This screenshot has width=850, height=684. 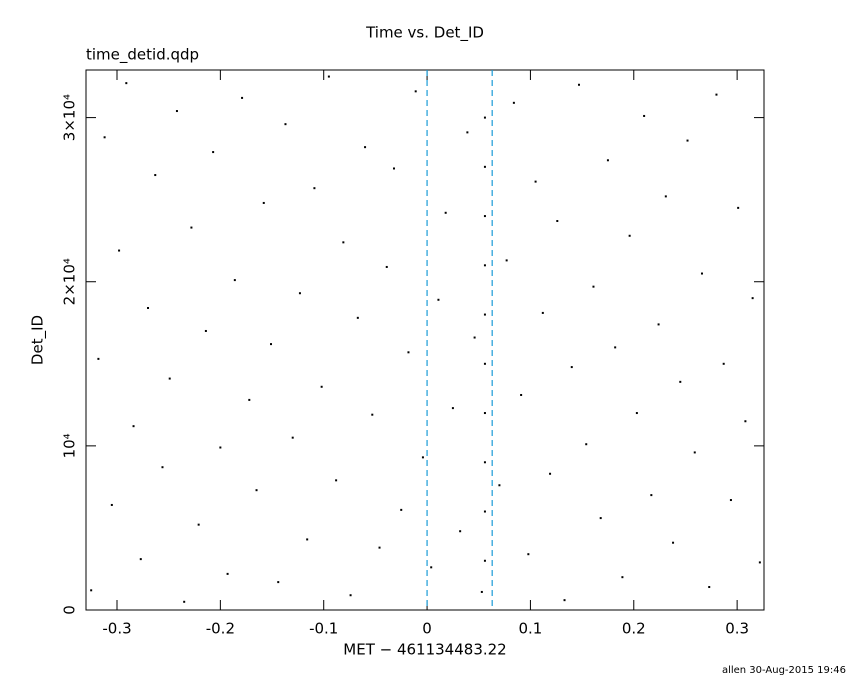 I want to click on x-tick-label: -0.2, so click(x=220, y=629).